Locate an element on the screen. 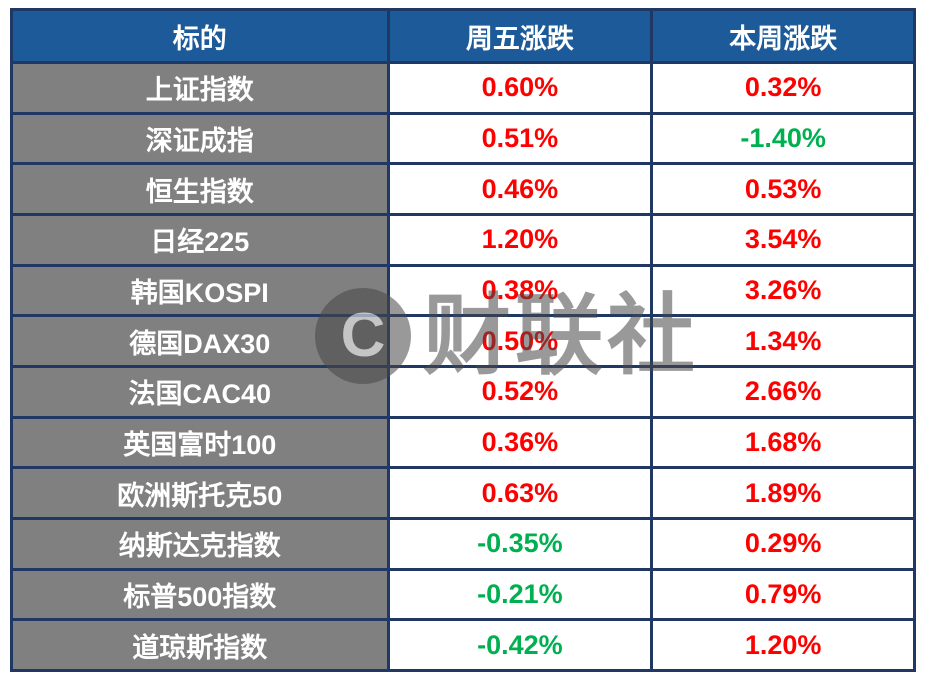  week-change-cell: 3.54% is located at coordinates (783, 239).